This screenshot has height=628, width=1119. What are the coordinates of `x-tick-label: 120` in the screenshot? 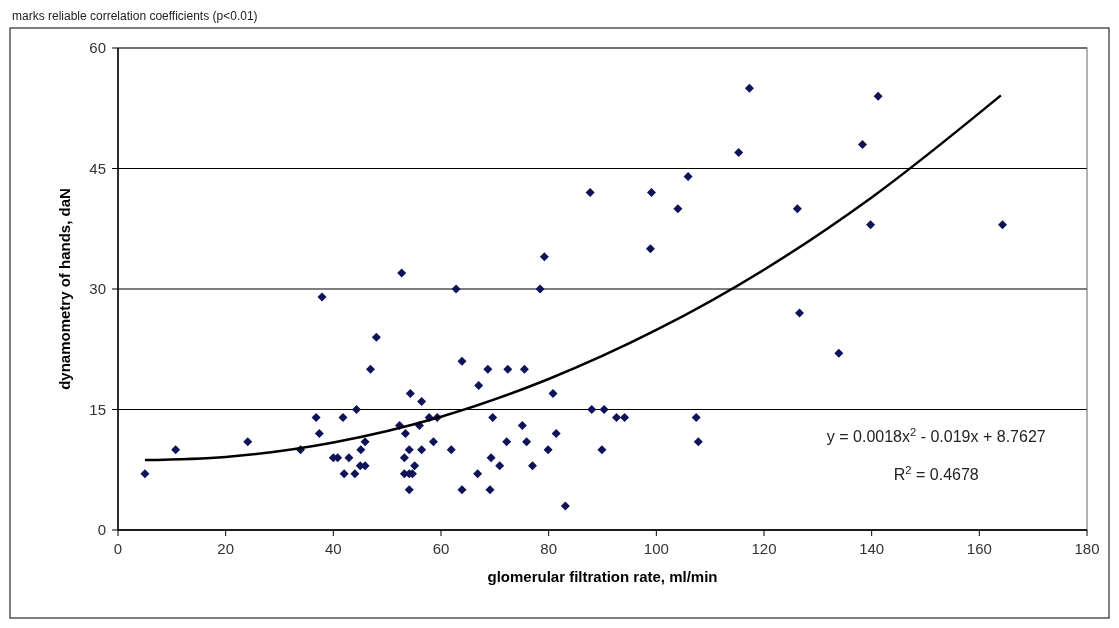 It's located at (764, 548).